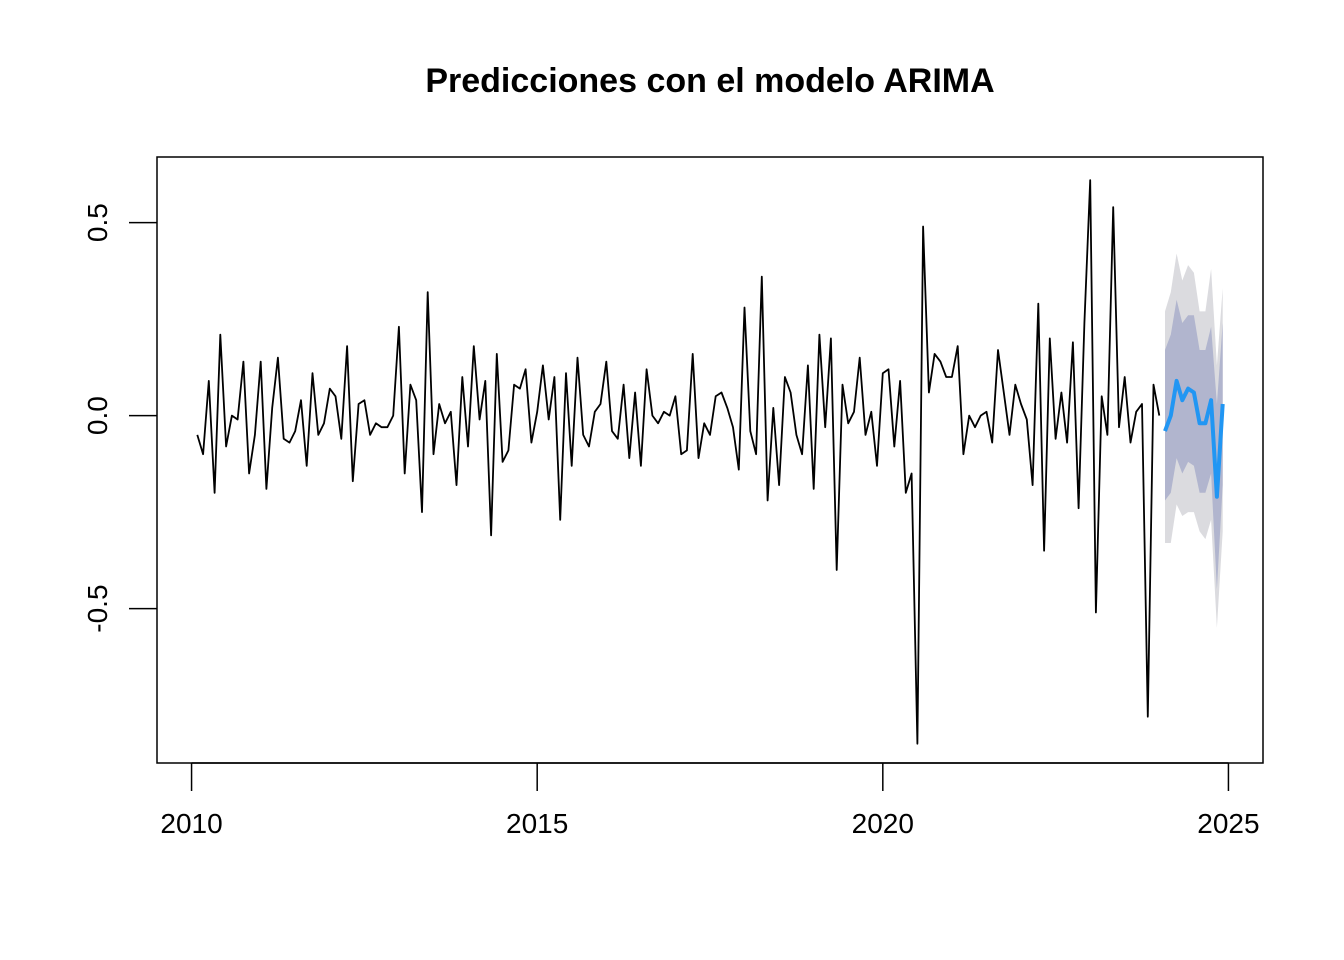  Describe the element at coordinates (97, 222) in the screenshot. I see `y-tick-label: 0.5` at that location.